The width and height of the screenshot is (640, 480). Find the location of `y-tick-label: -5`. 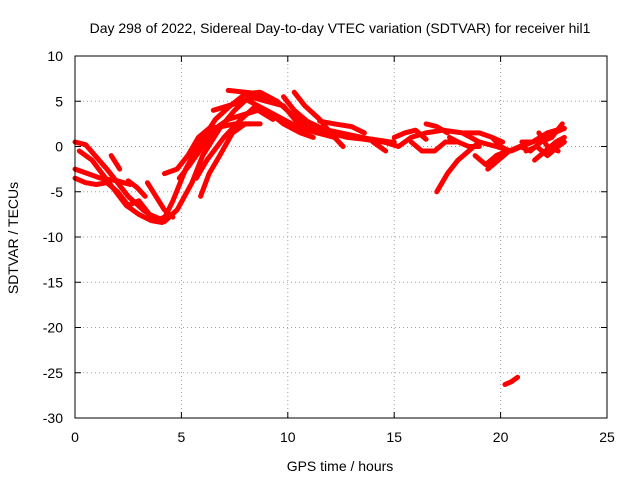

y-tick-label: -5 is located at coordinates (57, 192).